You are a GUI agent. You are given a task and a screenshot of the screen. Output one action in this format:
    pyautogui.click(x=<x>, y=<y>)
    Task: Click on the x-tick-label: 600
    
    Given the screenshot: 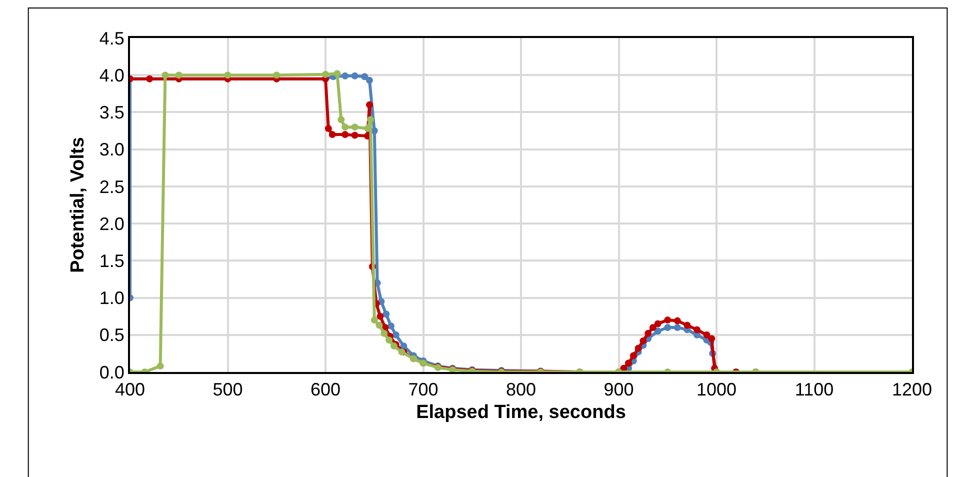 What is the action you would take?
    pyautogui.click(x=325, y=390)
    